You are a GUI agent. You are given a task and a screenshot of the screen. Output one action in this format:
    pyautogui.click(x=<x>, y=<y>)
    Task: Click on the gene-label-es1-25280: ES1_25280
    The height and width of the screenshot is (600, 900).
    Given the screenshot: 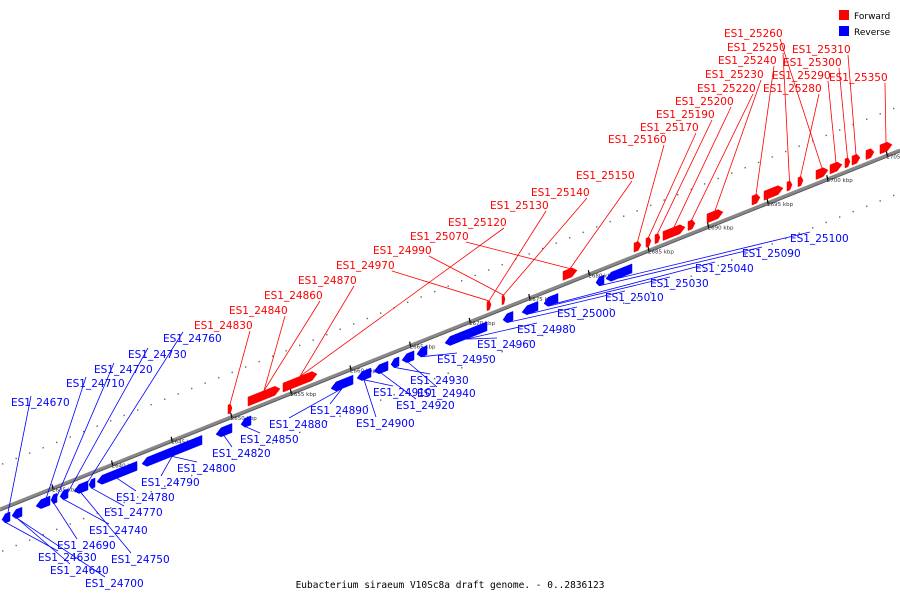 What is the action you would take?
    pyautogui.click(x=792, y=89)
    